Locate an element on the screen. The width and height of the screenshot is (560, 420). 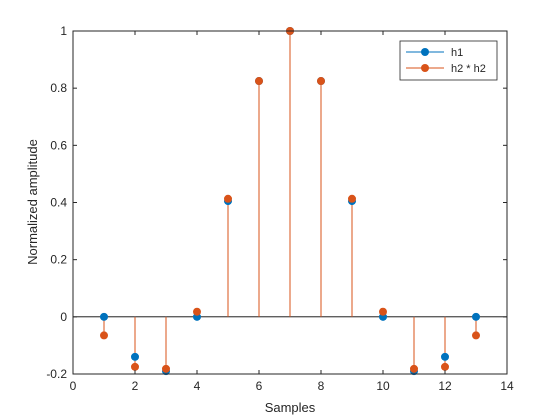
x-tick-label: 2 is located at coordinates (135, 386).